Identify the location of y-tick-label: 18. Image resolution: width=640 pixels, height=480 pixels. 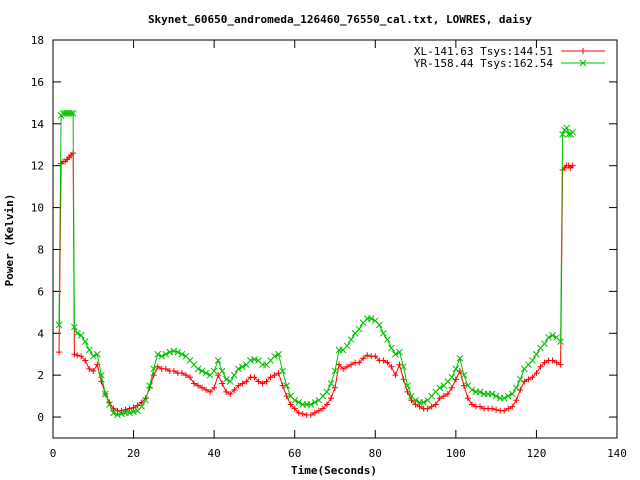
(37, 40).